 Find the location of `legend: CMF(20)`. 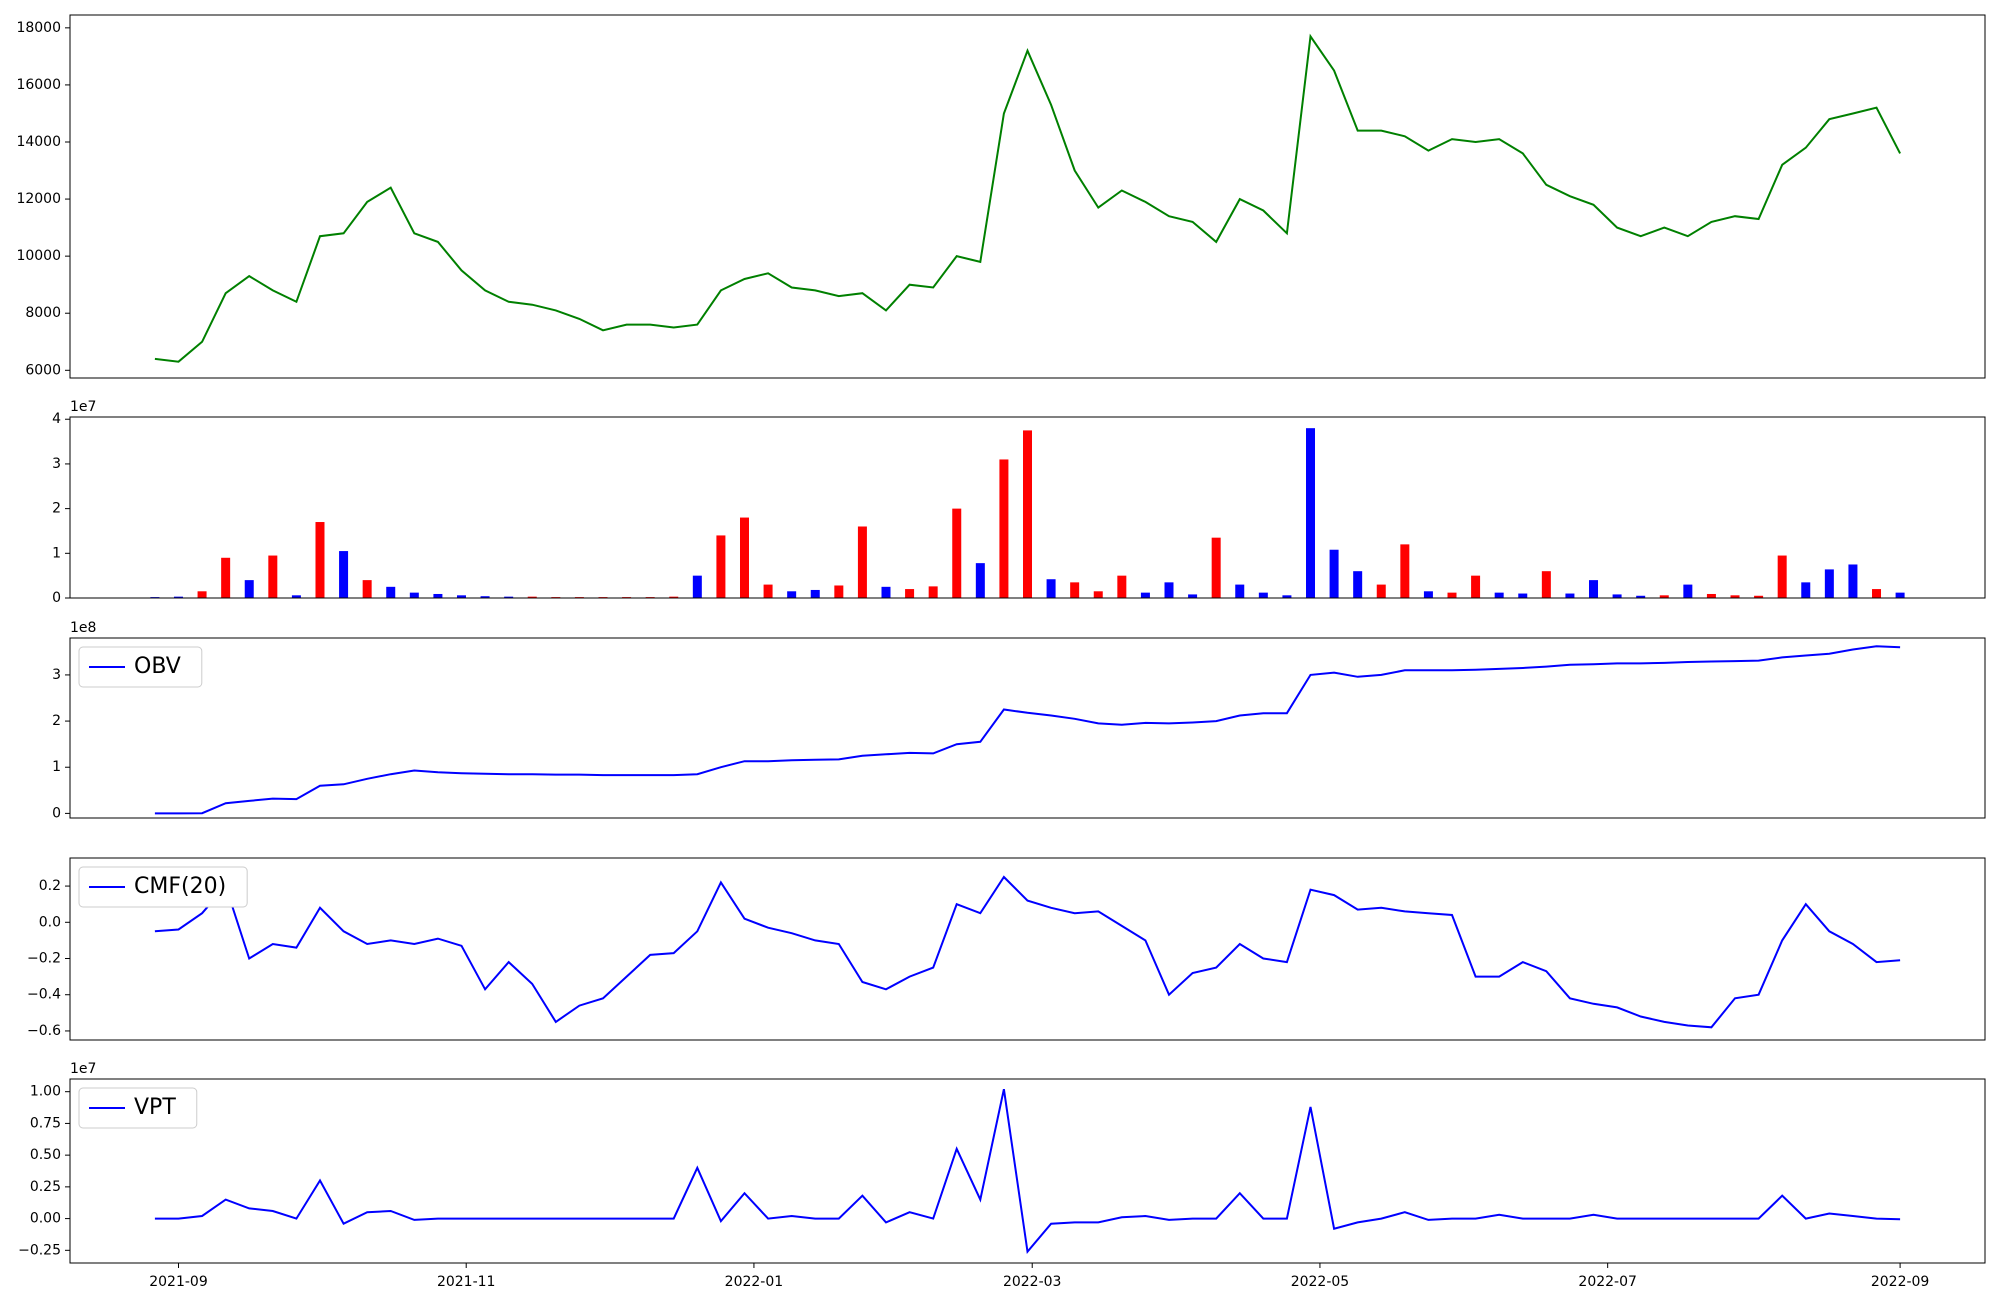

legend: CMF(20) is located at coordinates (163, 887).